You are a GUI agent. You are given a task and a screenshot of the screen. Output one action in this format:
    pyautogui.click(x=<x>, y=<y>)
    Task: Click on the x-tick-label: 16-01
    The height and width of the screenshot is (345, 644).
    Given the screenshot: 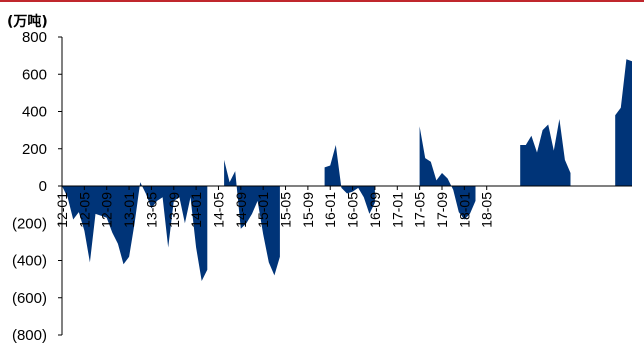 What is the action you would take?
    pyautogui.click(x=330, y=210)
    